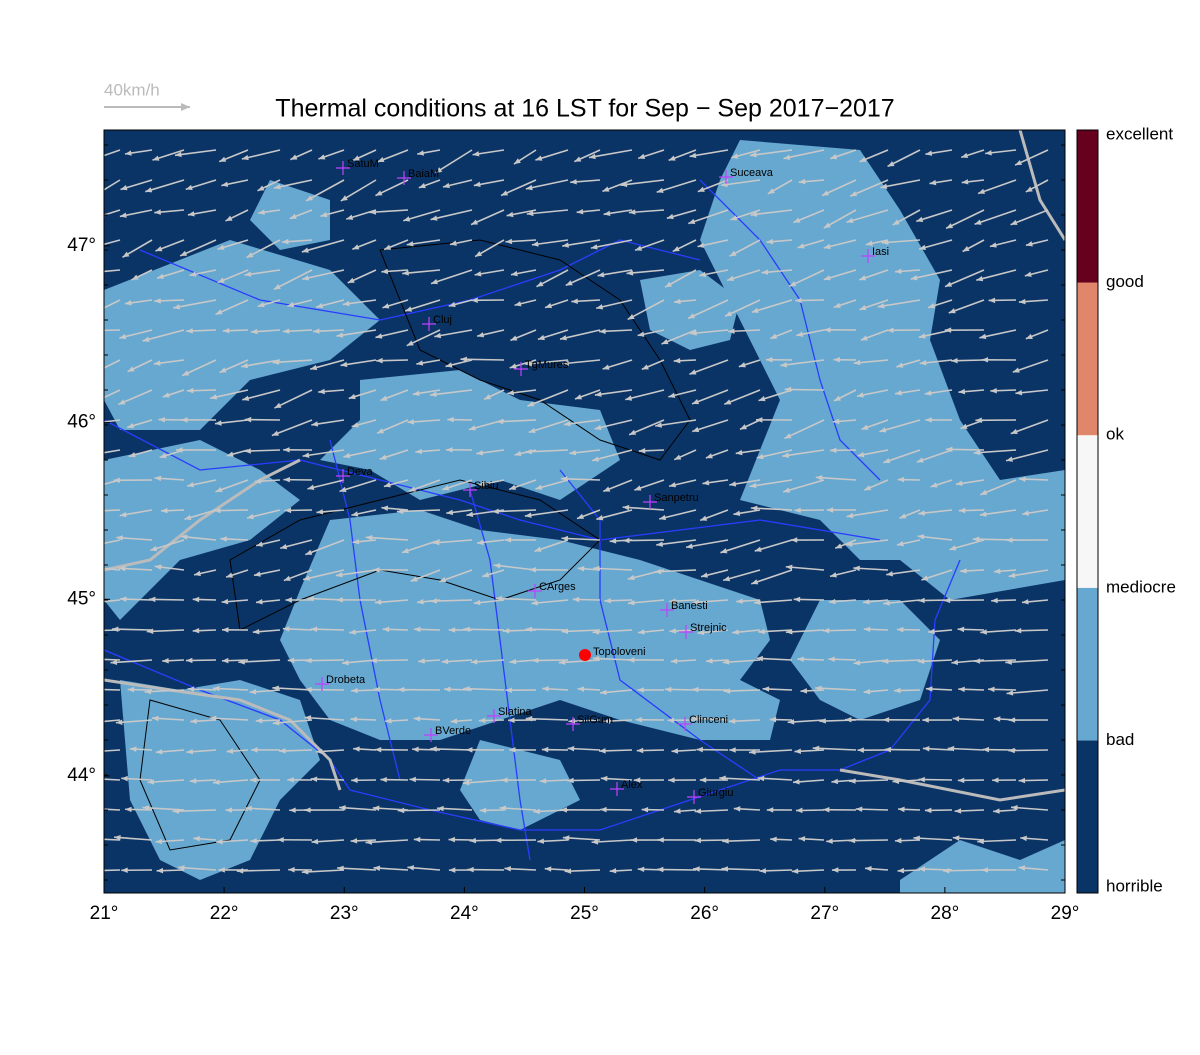 This screenshot has width=1200, height=1055. Describe the element at coordinates (224, 913) in the screenshot. I see `x-tick-label: 22°` at that location.